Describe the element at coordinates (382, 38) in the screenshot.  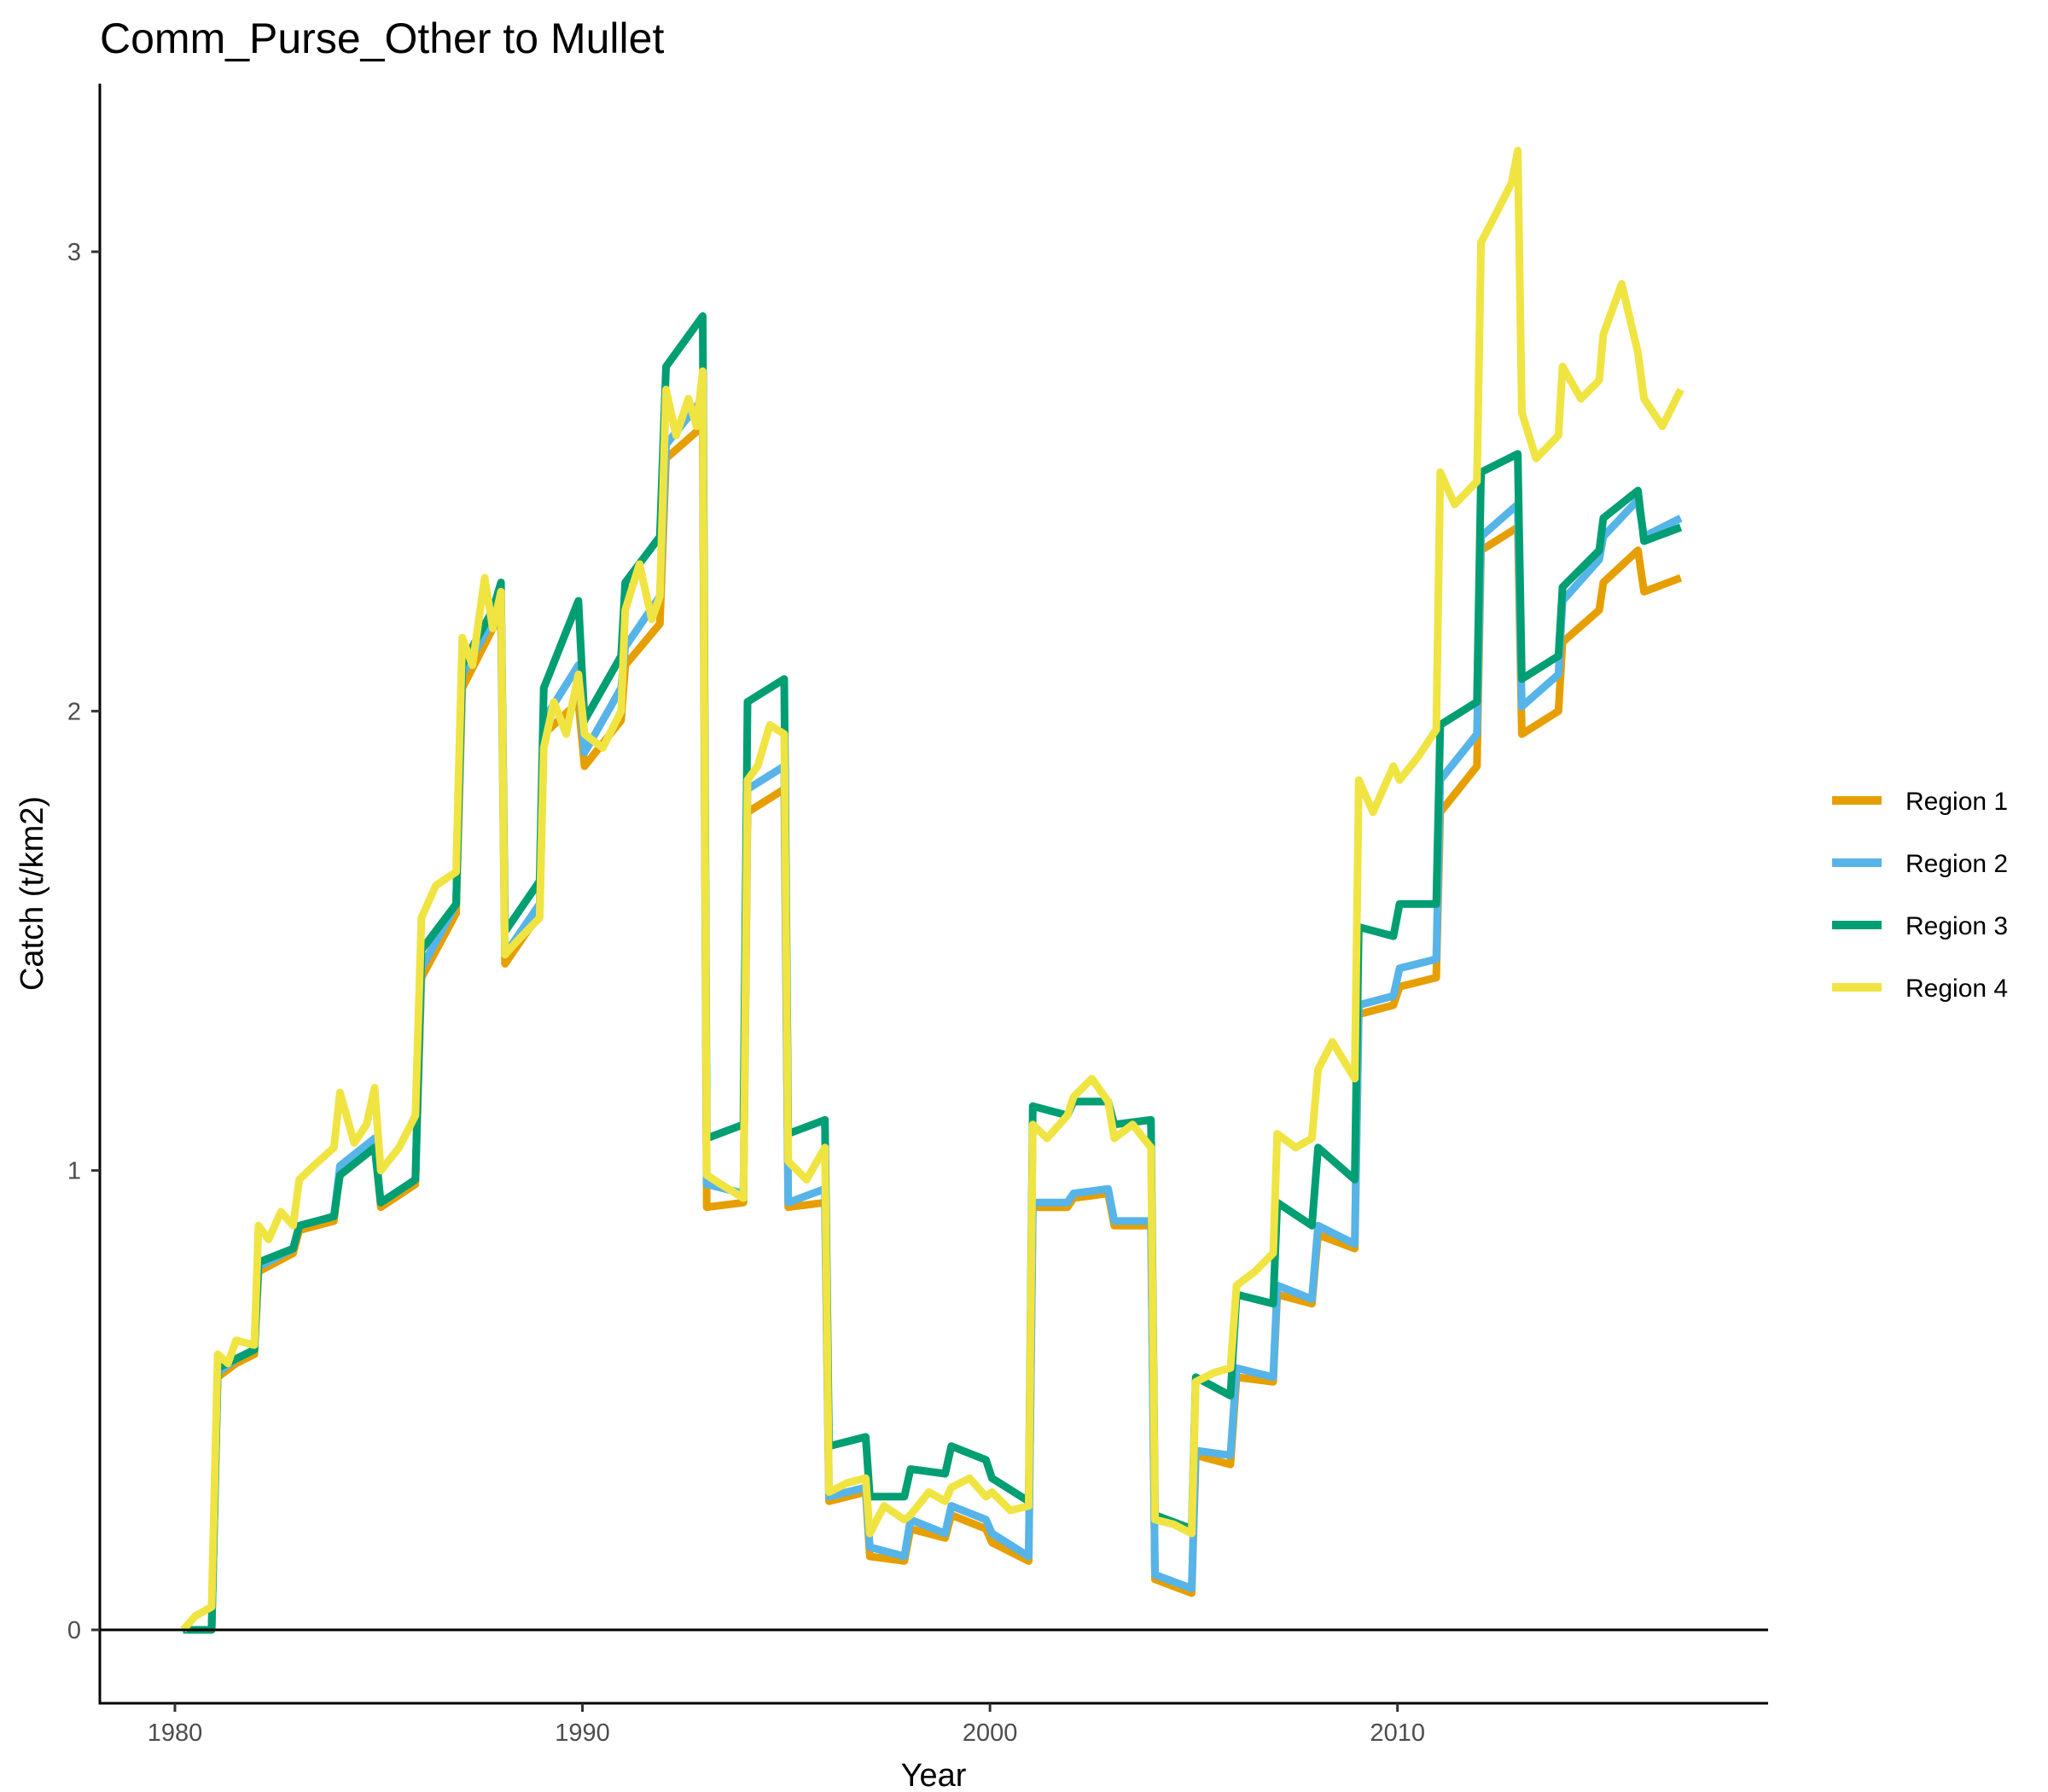
I see `chart-title: Comm_Purse_Other to Mullet` at that location.